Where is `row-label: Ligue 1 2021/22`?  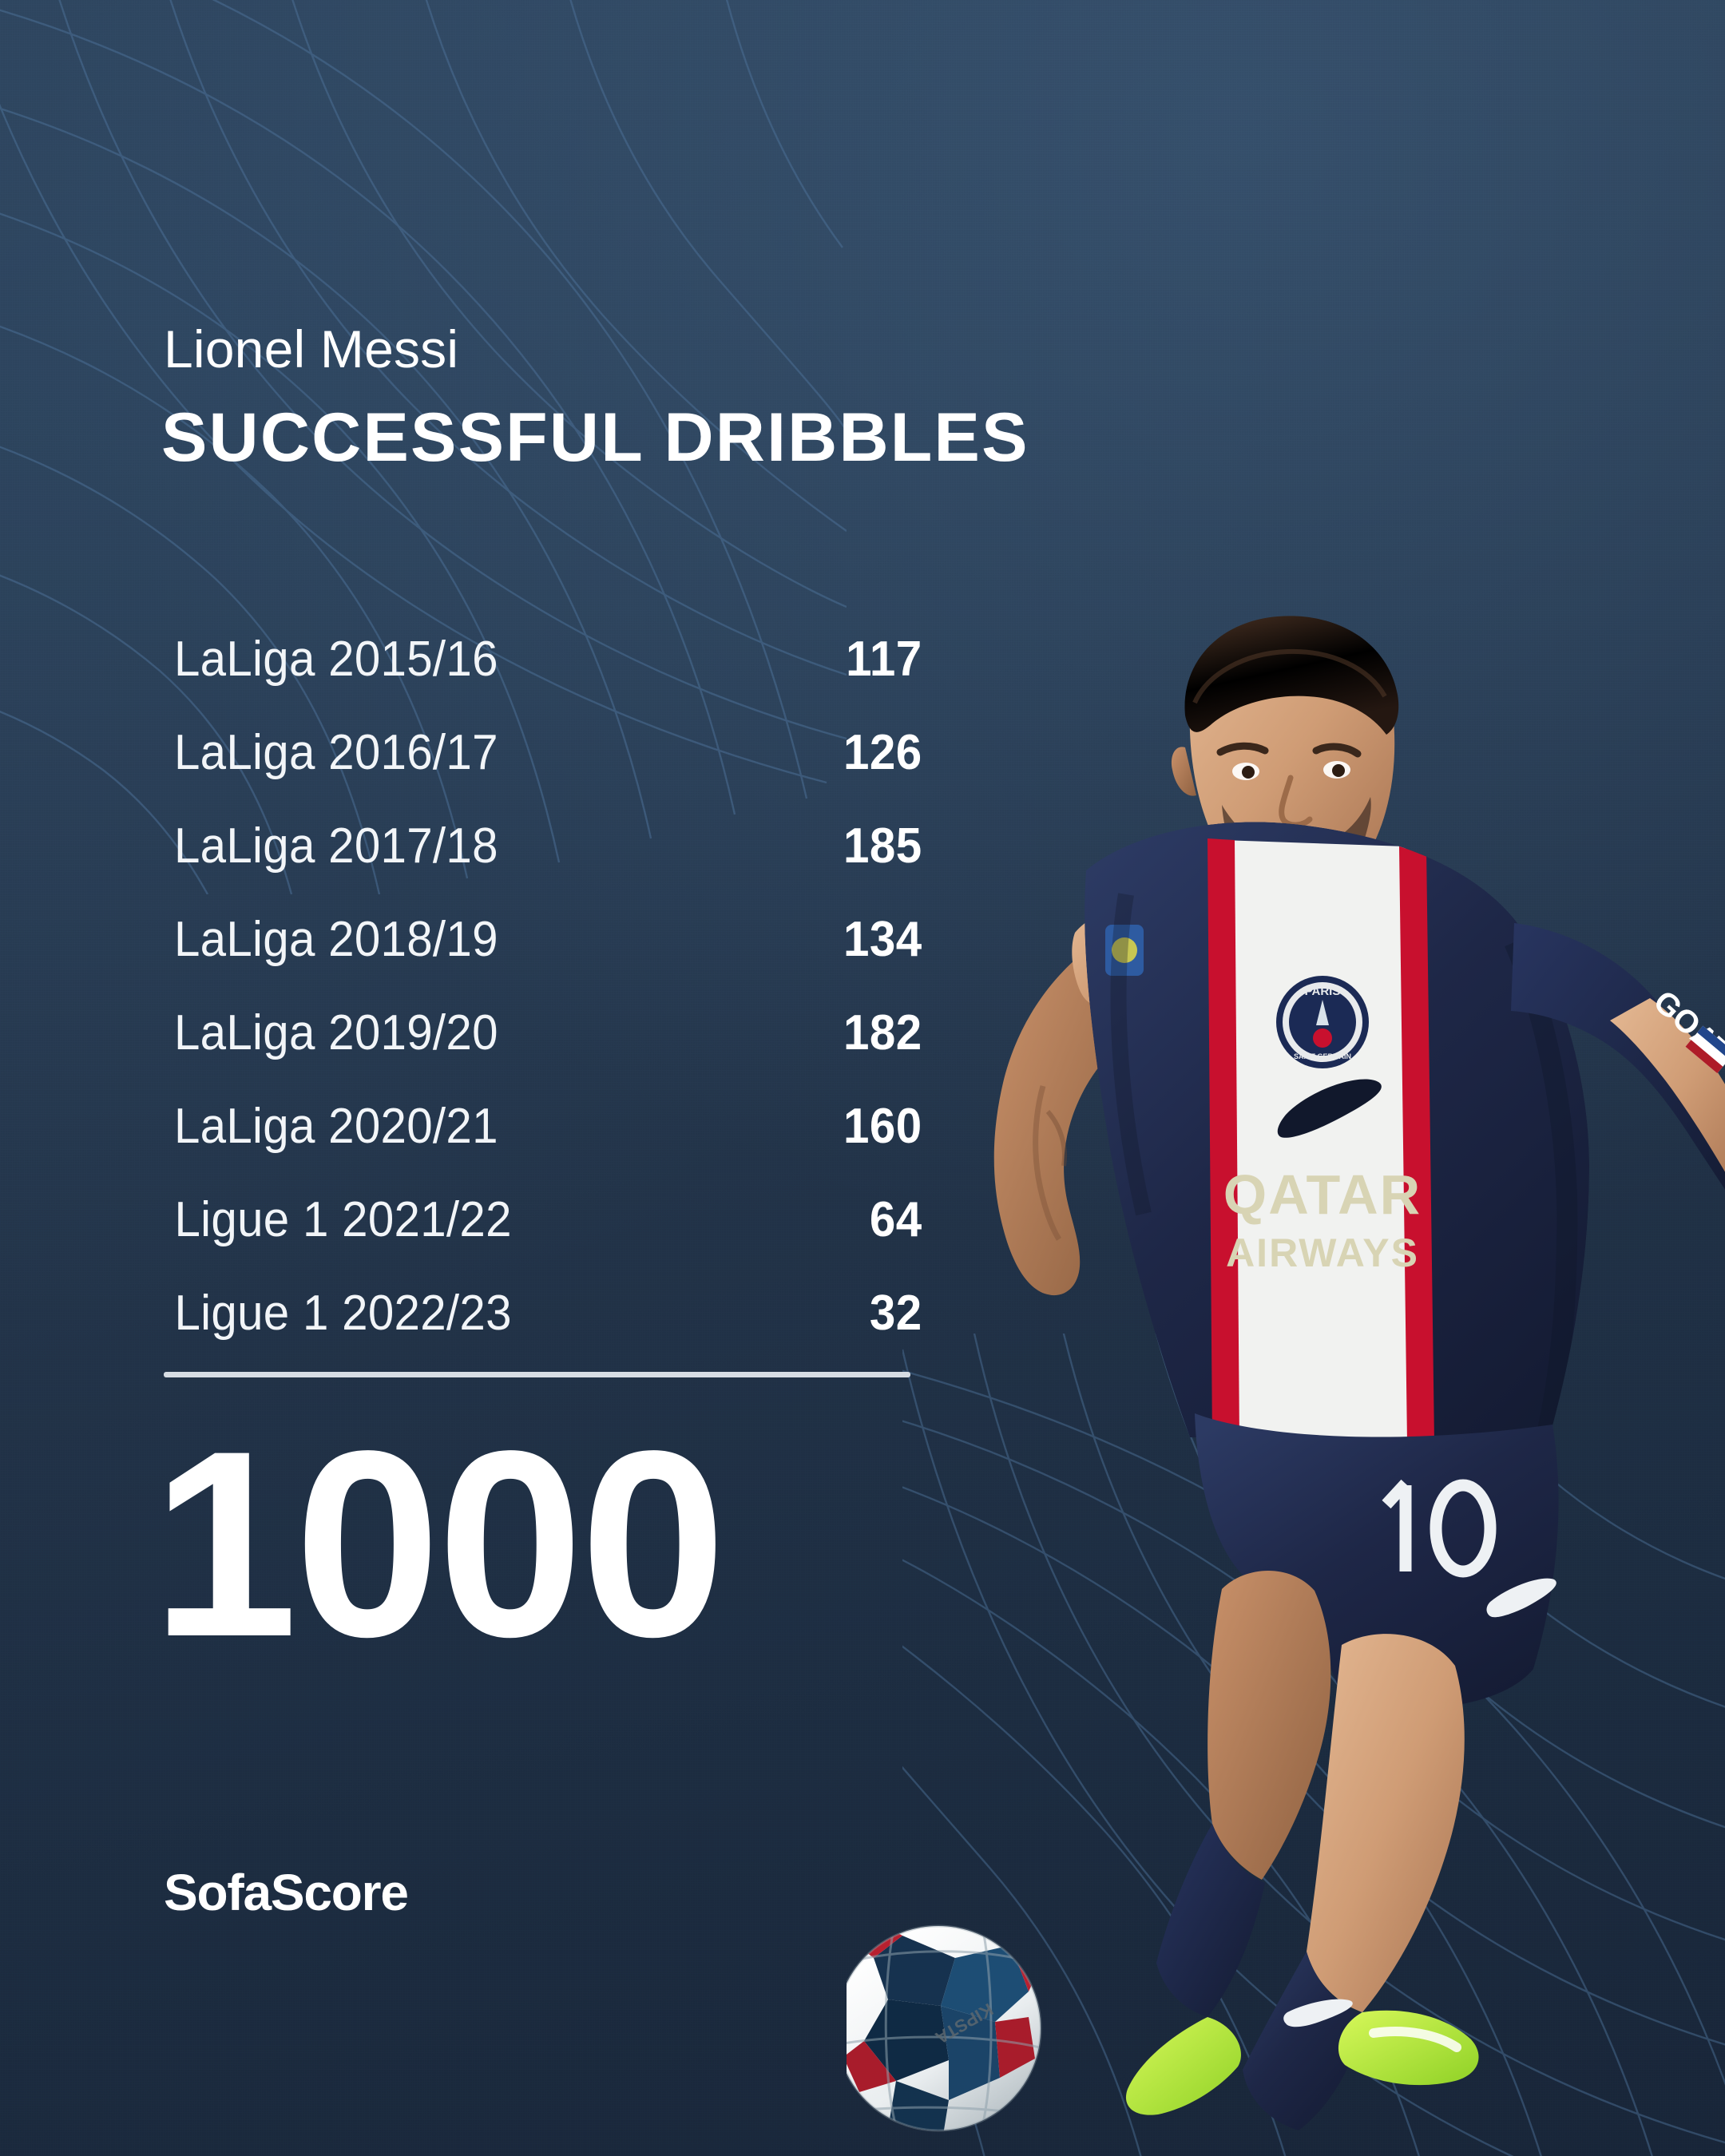
row-label: Ligue 1 2021/22 is located at coordinates (343, 1219).